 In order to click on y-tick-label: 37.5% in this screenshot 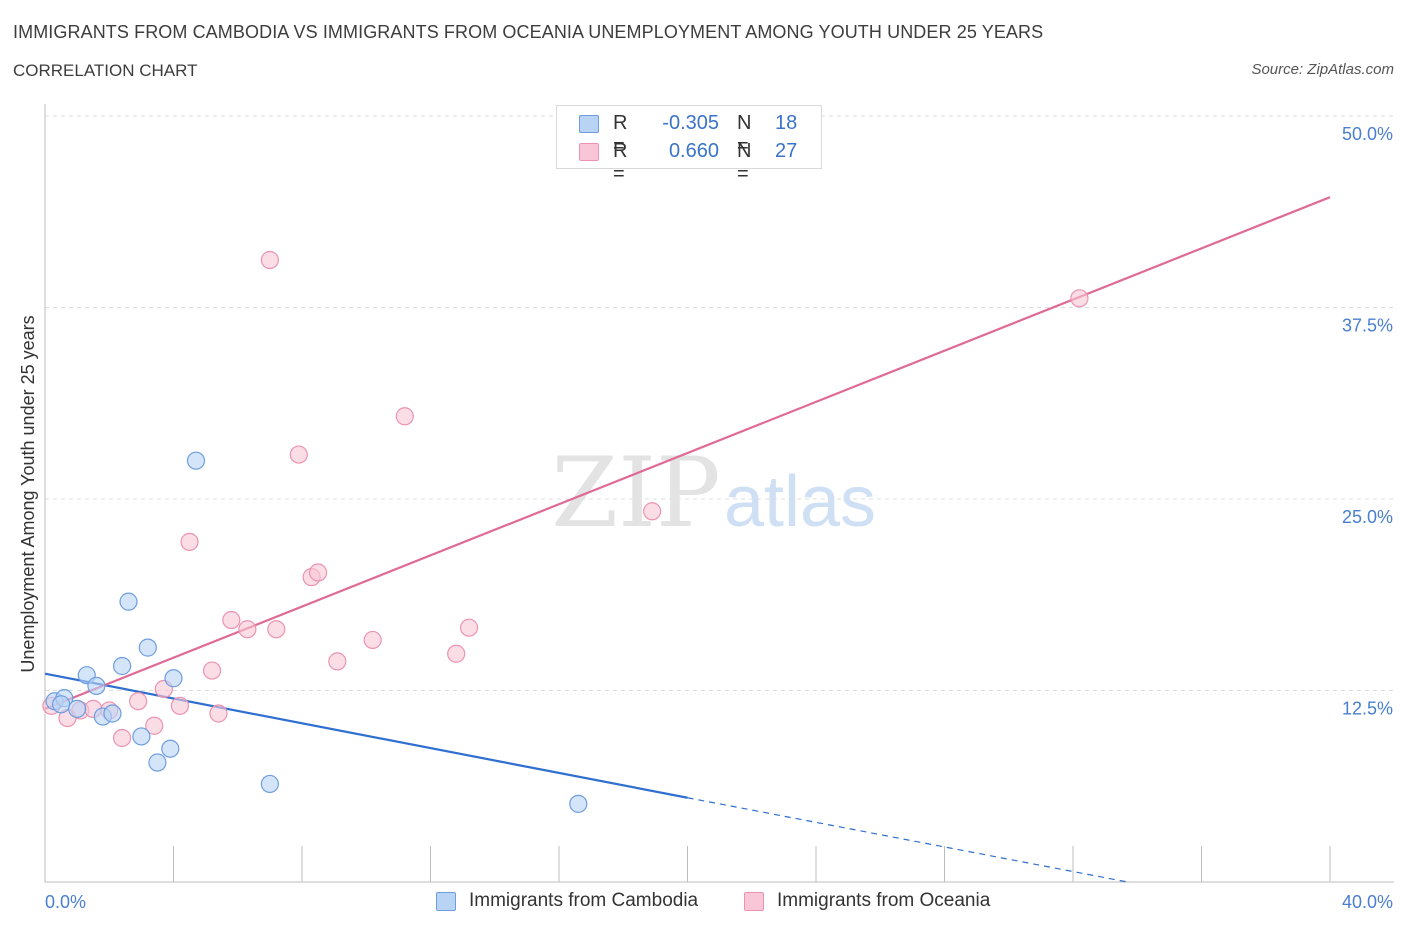, I will do `click(1367, 326)`.